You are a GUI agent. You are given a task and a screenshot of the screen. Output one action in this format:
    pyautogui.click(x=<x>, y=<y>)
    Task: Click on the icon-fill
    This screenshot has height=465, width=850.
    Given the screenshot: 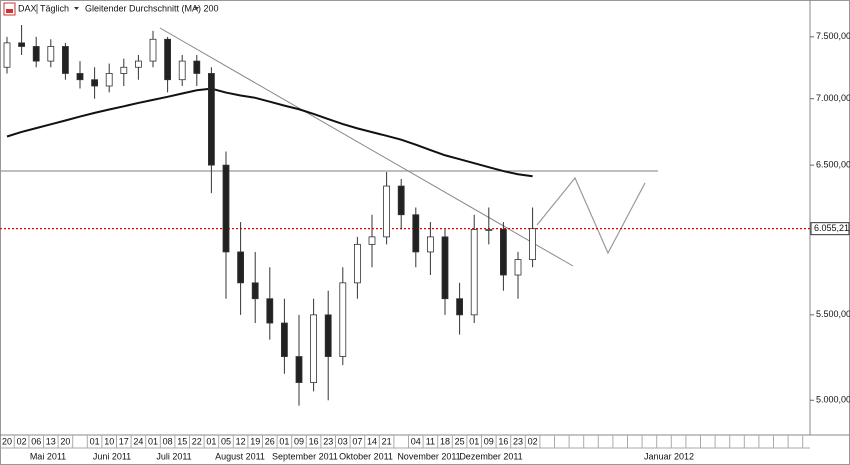 What is the action you would take?
    pyautogui.click(x=9, y=11)
    